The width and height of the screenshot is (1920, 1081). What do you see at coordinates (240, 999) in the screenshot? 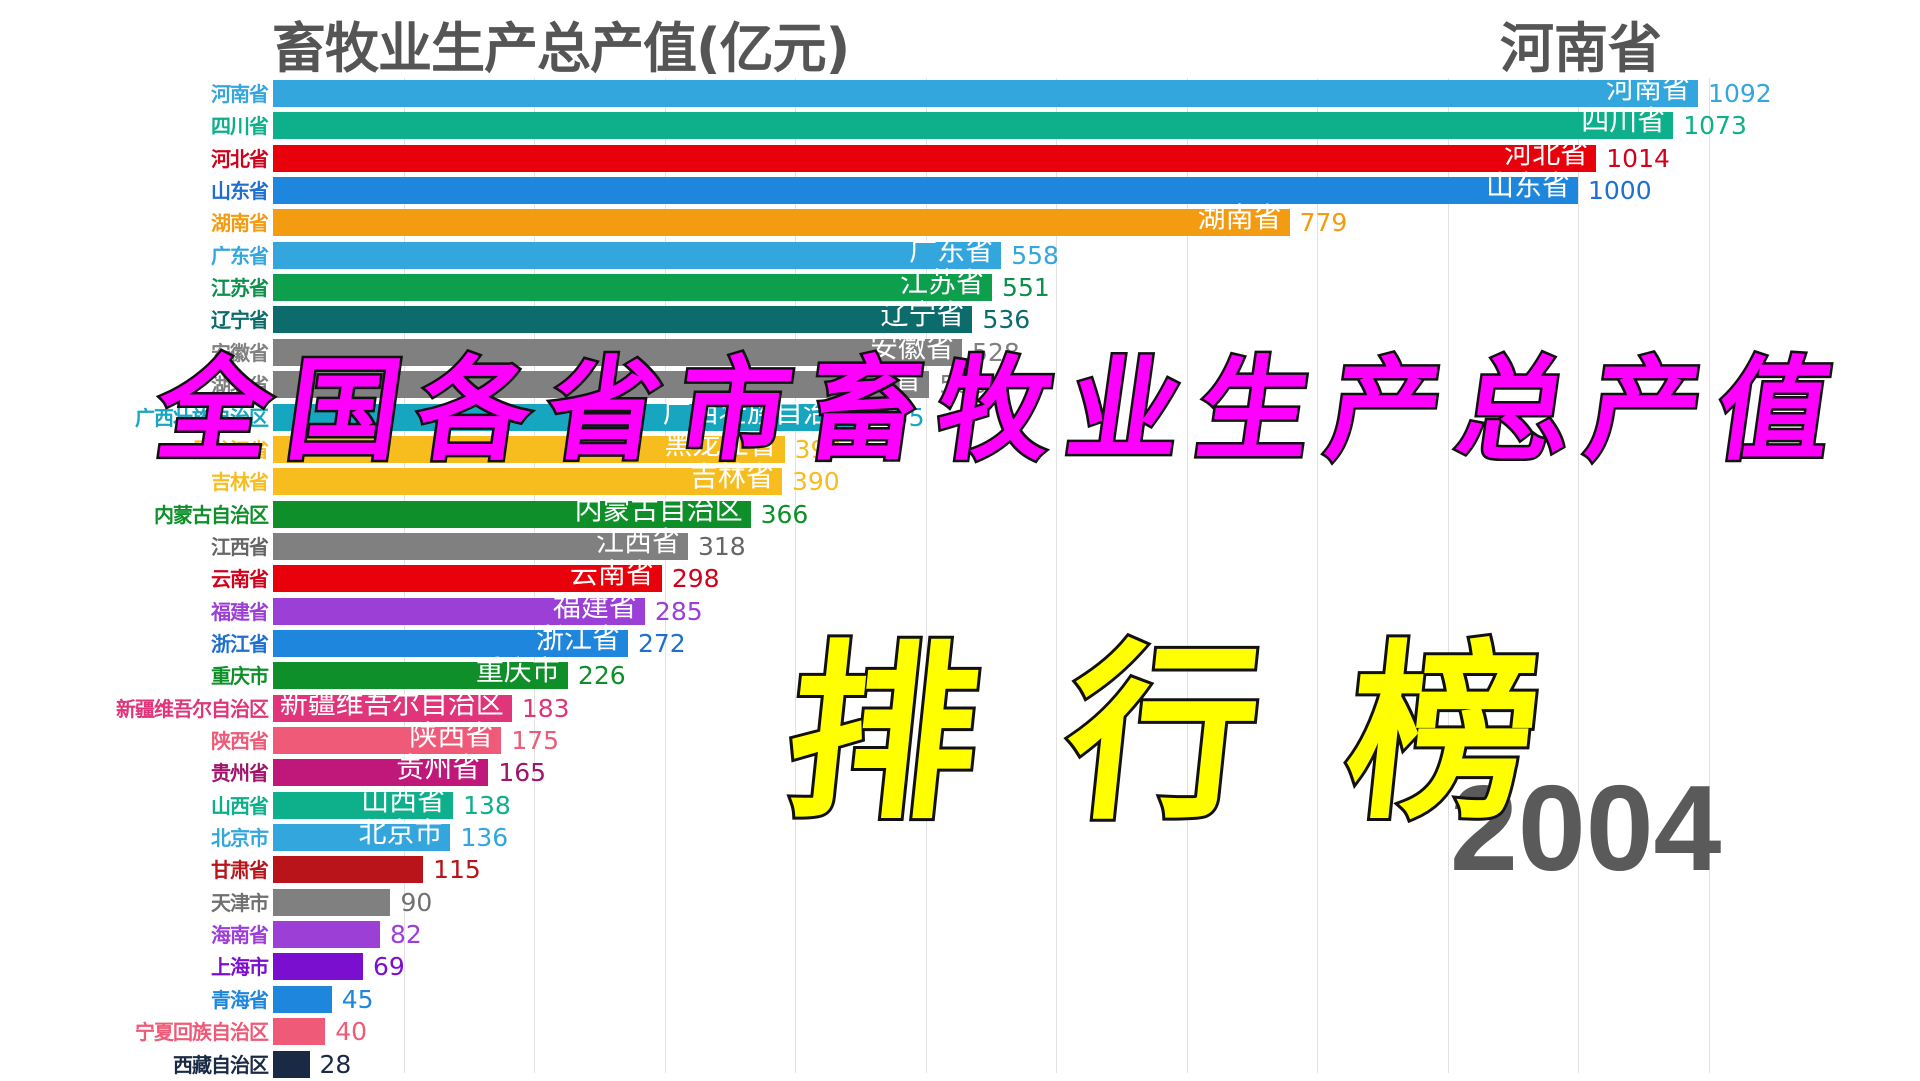
I see `category-label: 青海省` at bounding box center [240, 999].